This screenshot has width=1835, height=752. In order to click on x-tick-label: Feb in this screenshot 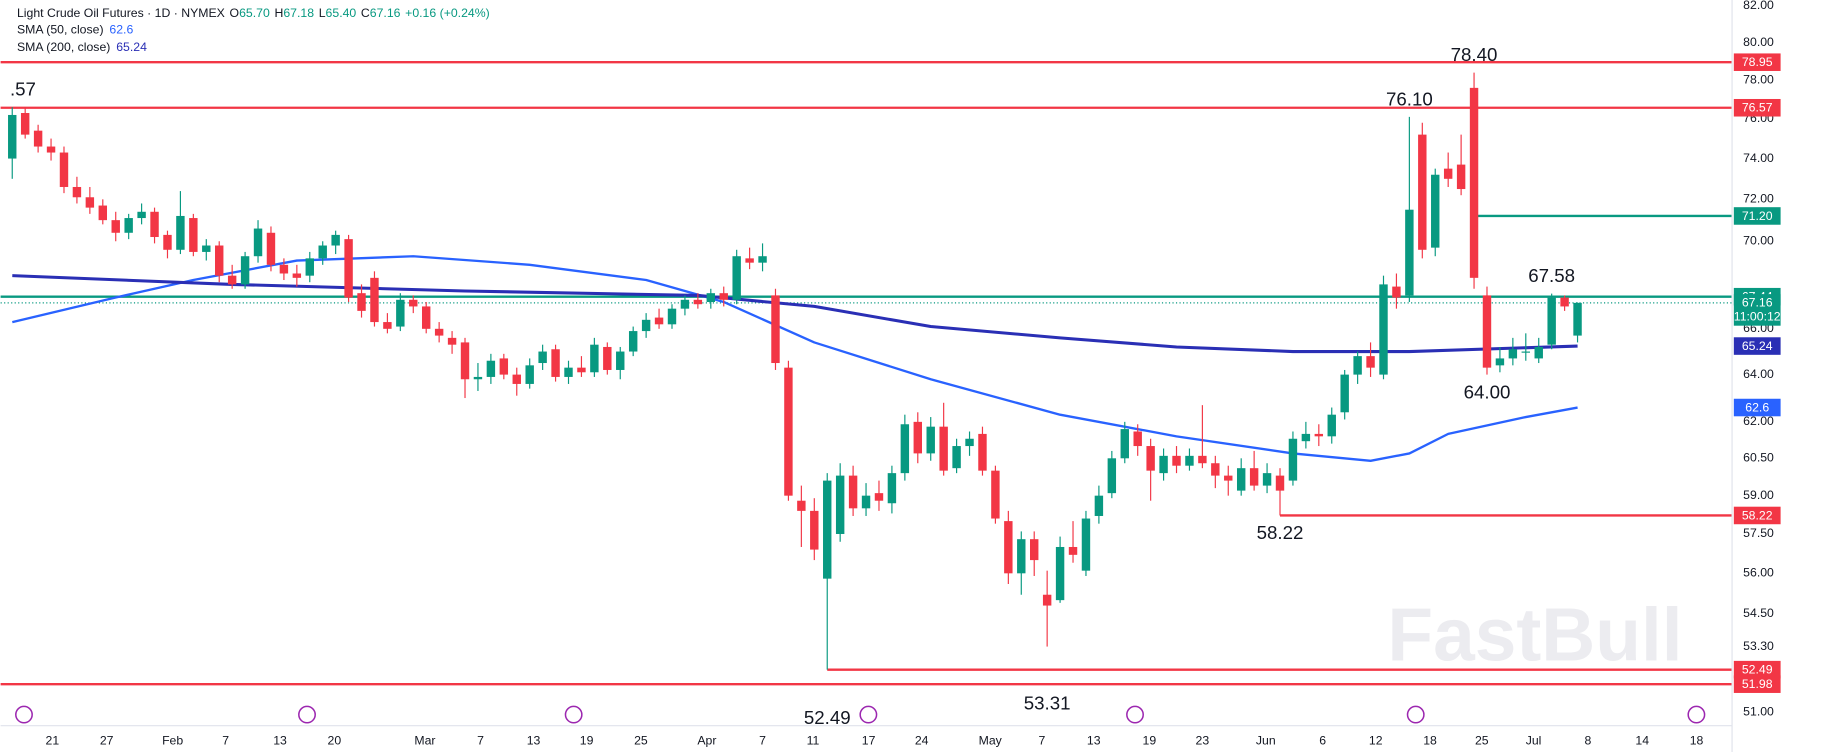, I will do `click(172, 741)`.